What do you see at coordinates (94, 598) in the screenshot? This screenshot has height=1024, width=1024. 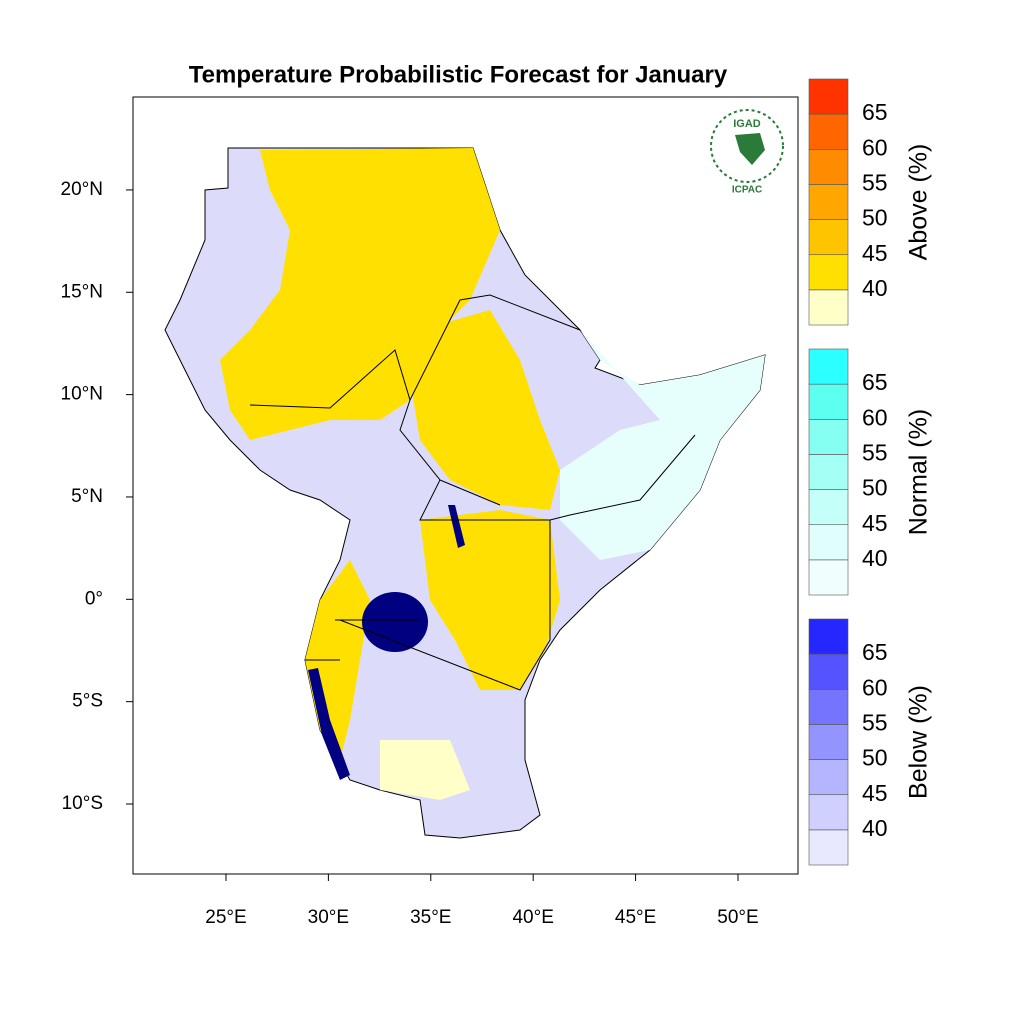 I see `y-tick-label: 0°` at bounding box center [94, 598].